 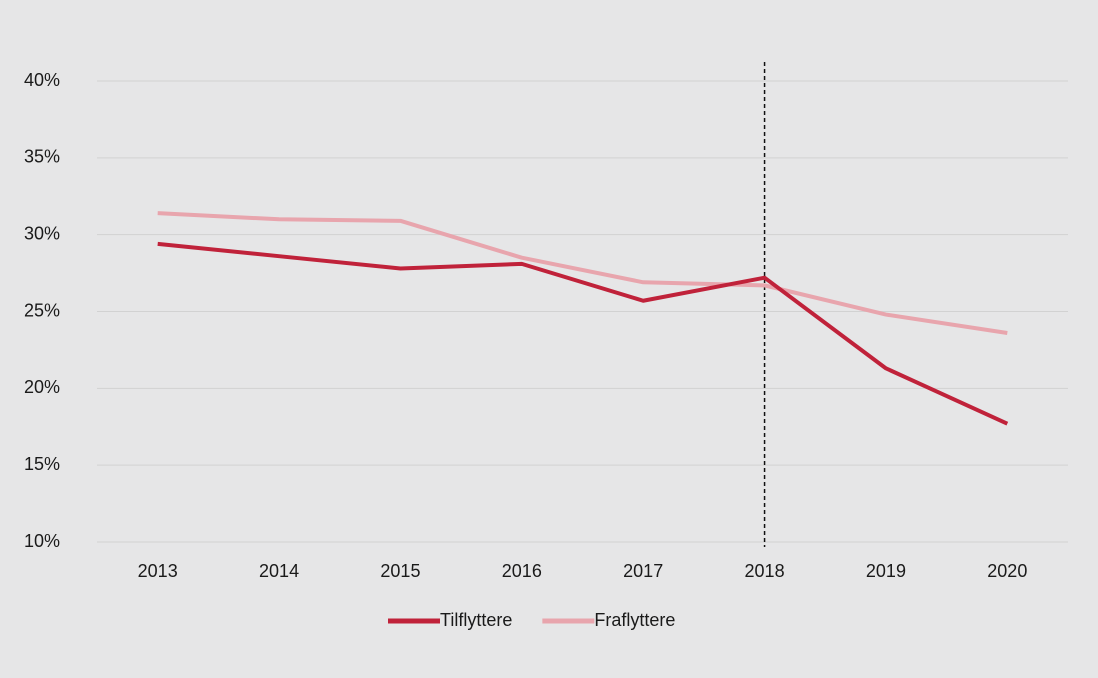 What do you see at coordinates (42, 310) in the screenshot?
I see `y-tick-label: 25%` at bounding box center [42, 310].